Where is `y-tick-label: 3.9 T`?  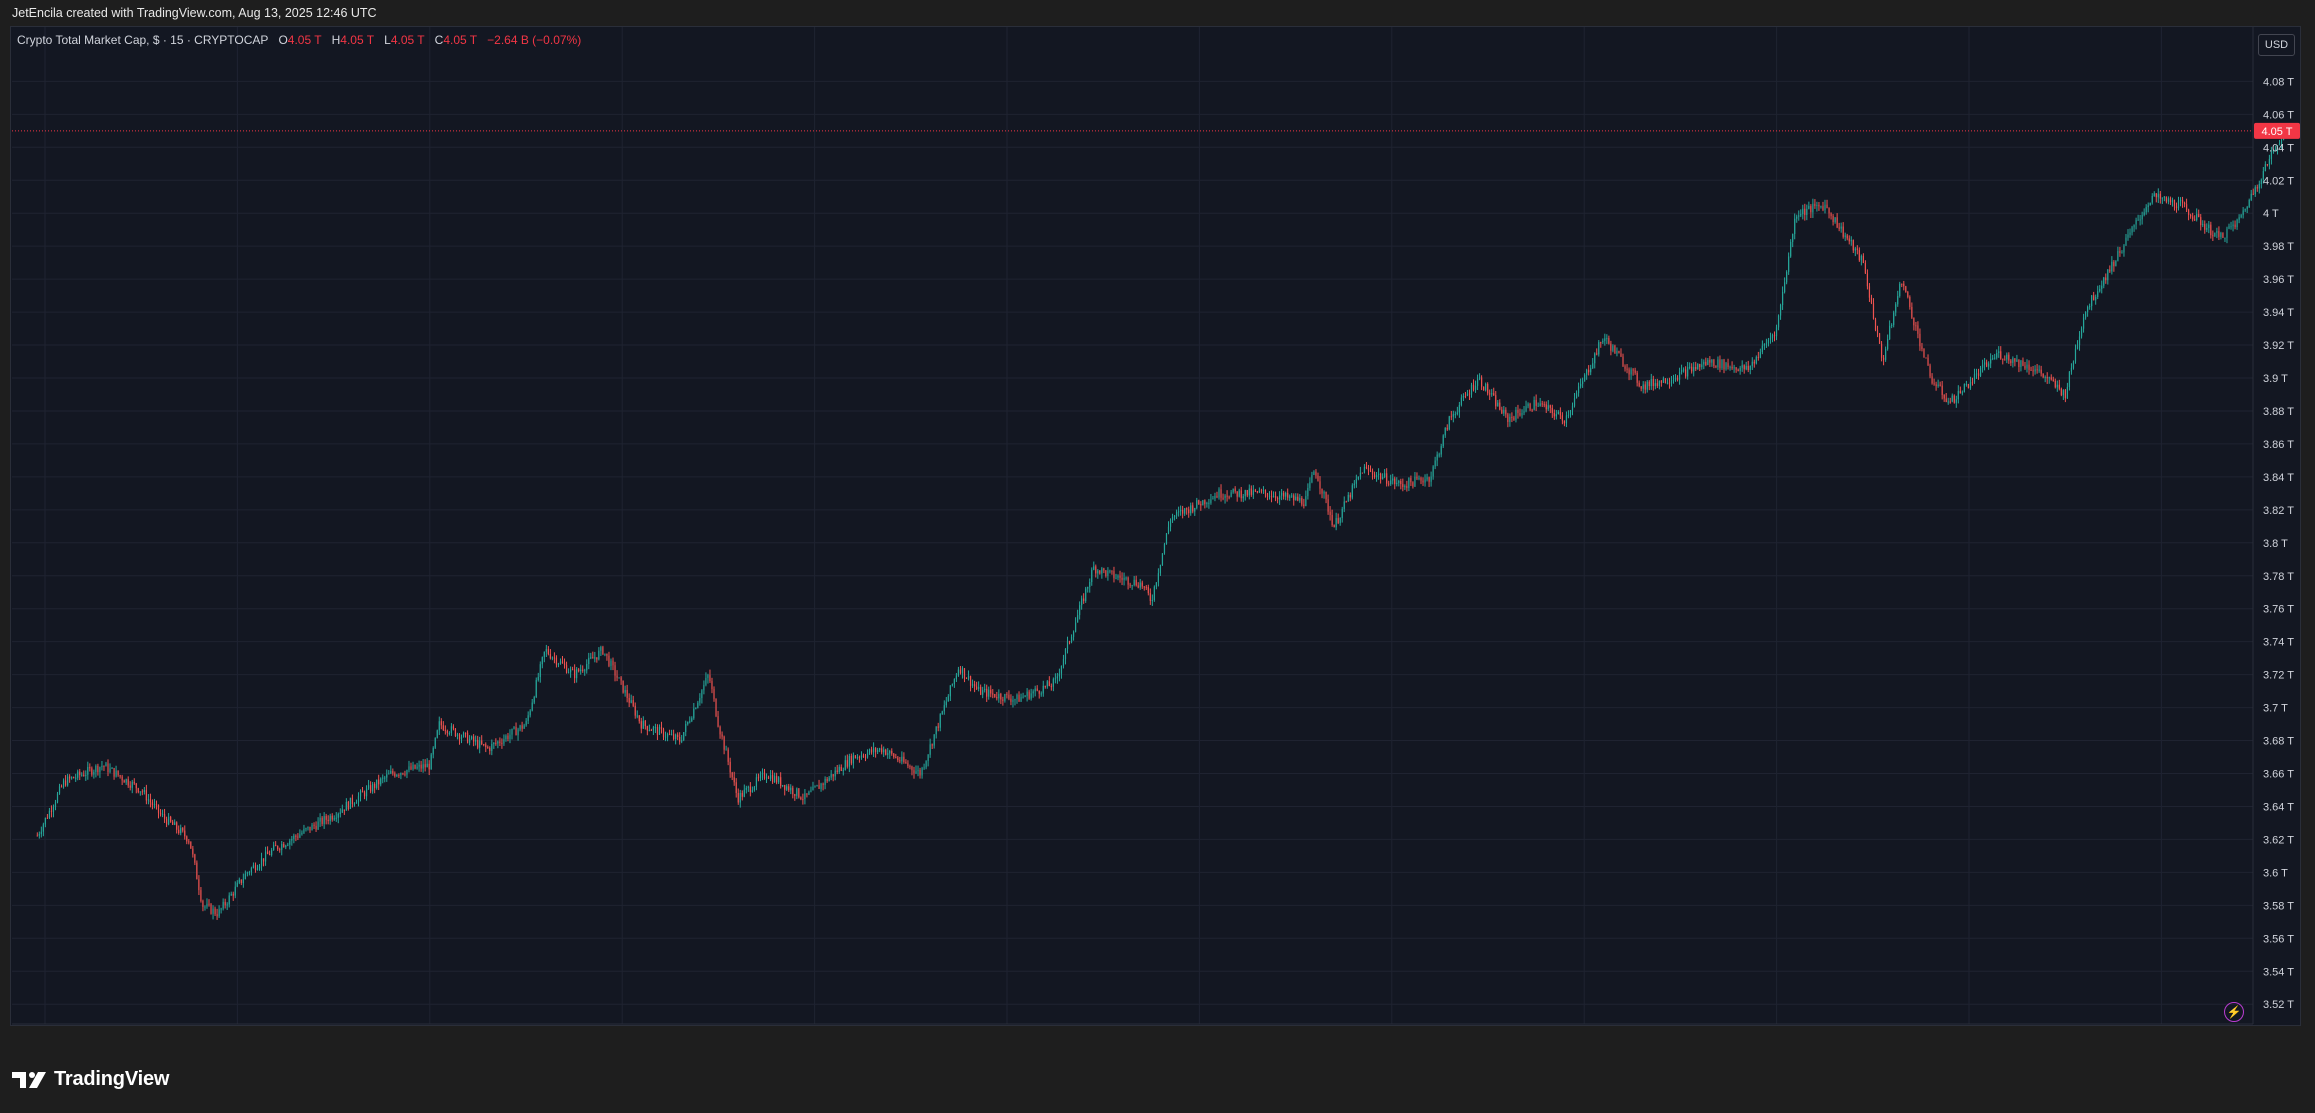 y-tick-label: 3.9 T is located at coordinates (2275, 379).